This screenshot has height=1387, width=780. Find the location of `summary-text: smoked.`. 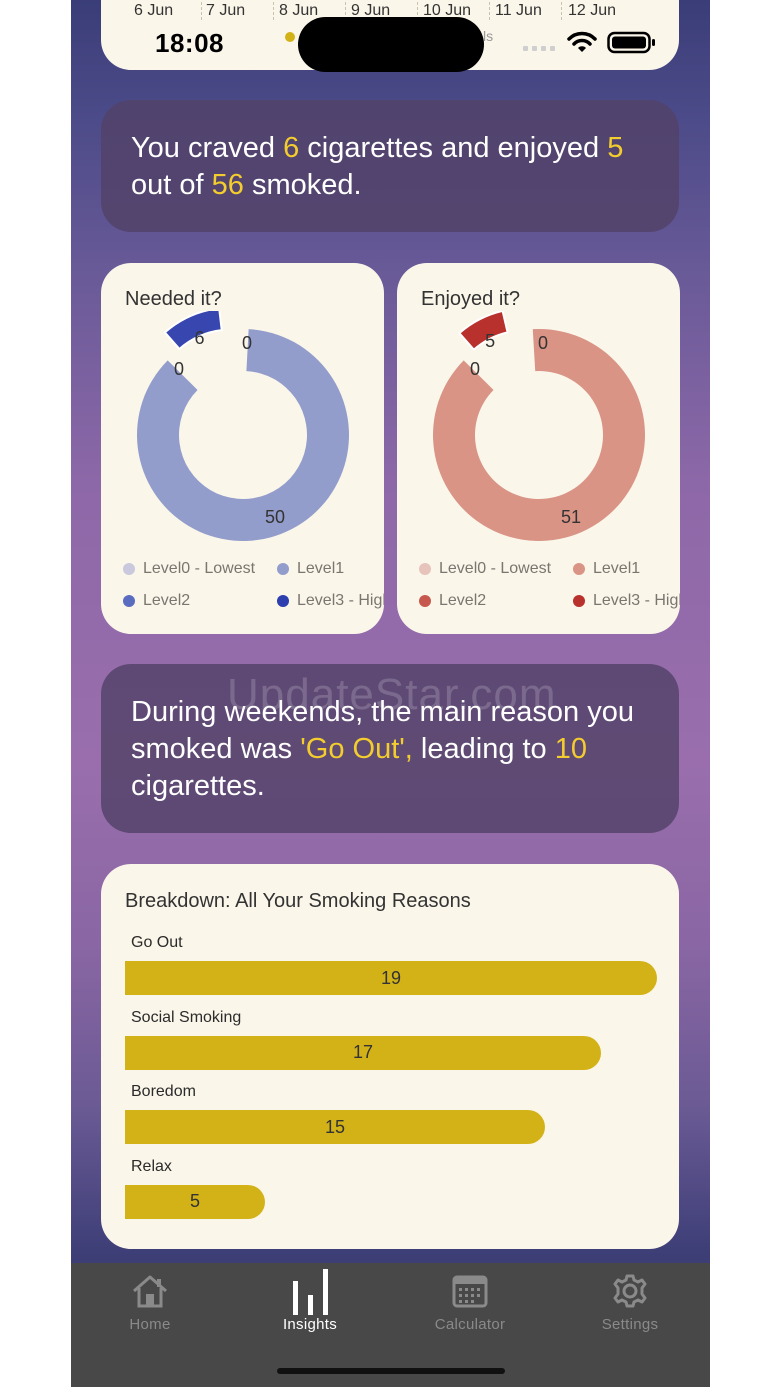

summary-text: smoked. is located at coordinates (302, 185).